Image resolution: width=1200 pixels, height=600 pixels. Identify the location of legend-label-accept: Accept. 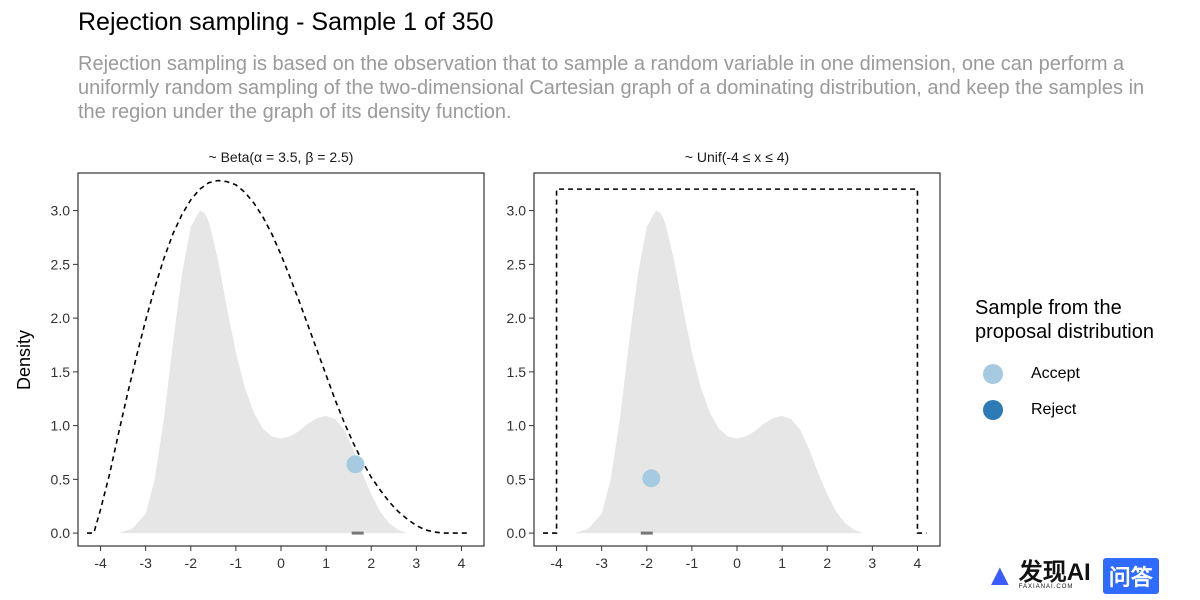
(1055, 373).